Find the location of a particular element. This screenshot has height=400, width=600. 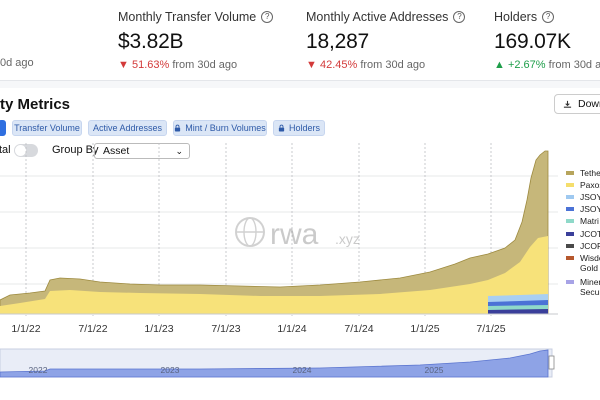

legend-item: Paxos is located at coordinates (583, 185).